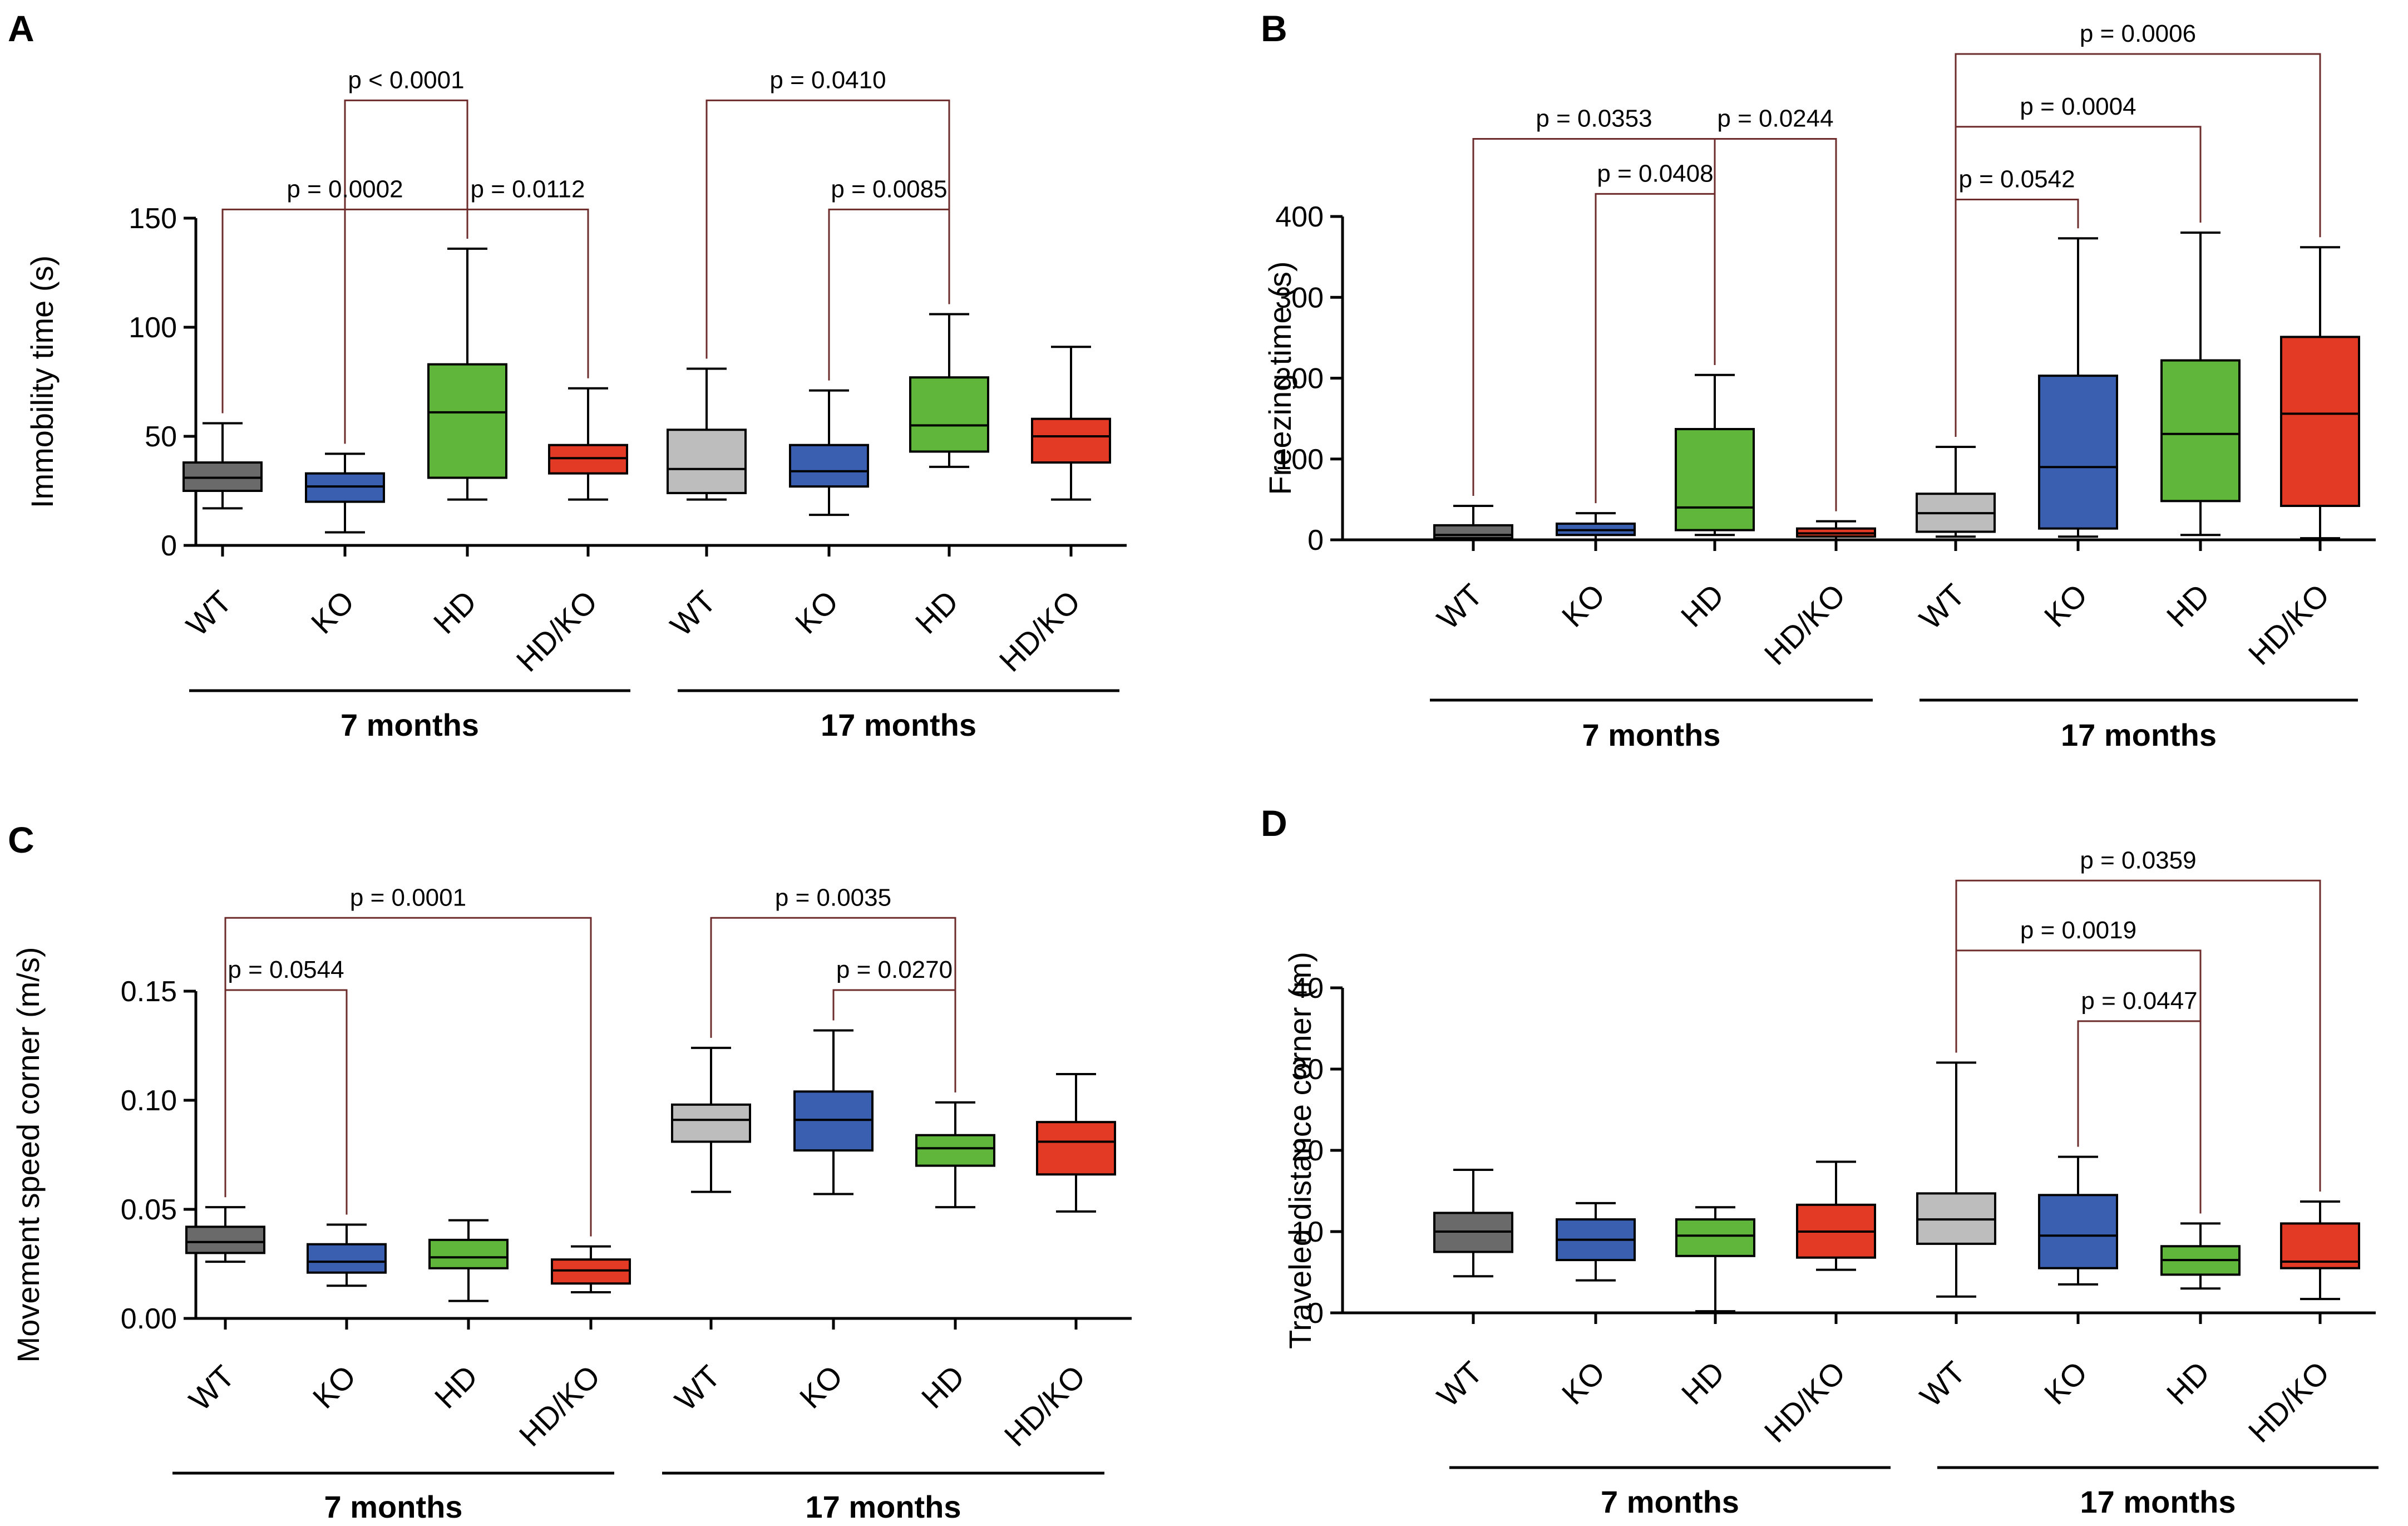 This screenshot has width=2408, height=1526. Describe the element at coordinates (286, 970) in the screenshot. I see `p-value-label: p = 0.0544` at that location.